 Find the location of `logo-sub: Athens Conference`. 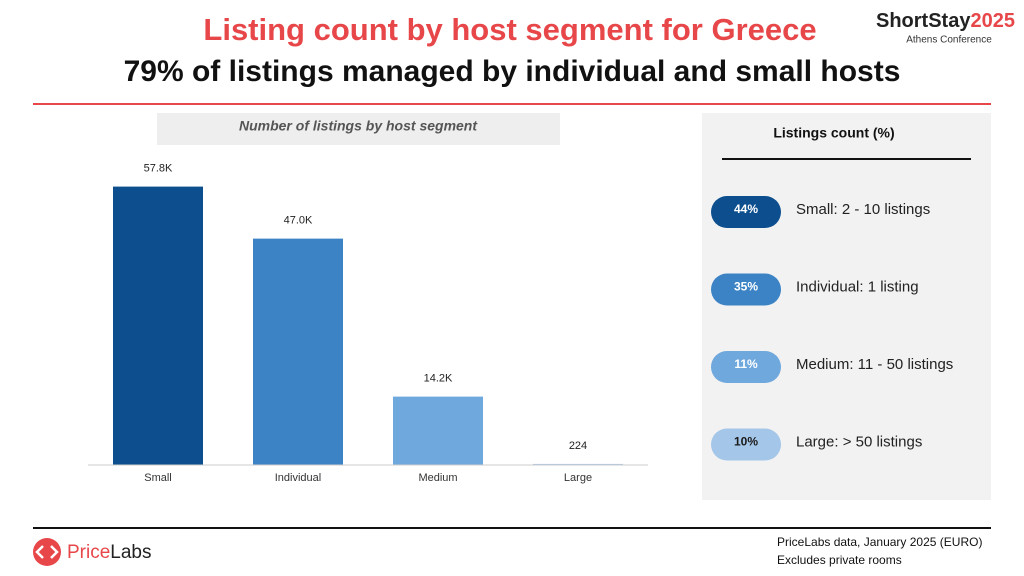

logo-sub: Athens Conference is located at coordinates (949, 40).